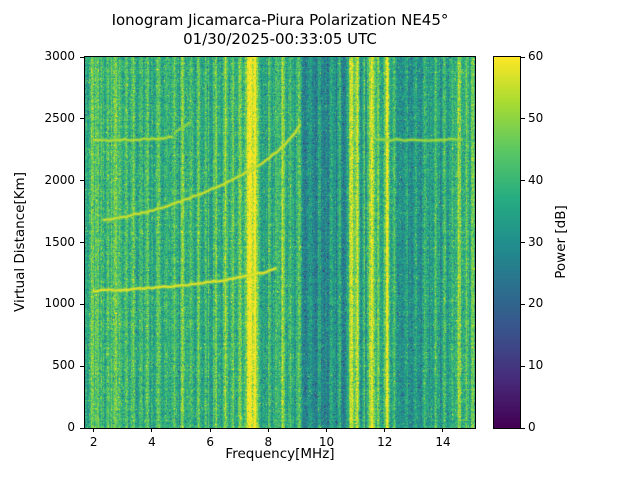  What do you see at coordinates (536, 241) in the screenshot?
I see `colorbar-tick-label: 30` at bounding box center [536, 241].